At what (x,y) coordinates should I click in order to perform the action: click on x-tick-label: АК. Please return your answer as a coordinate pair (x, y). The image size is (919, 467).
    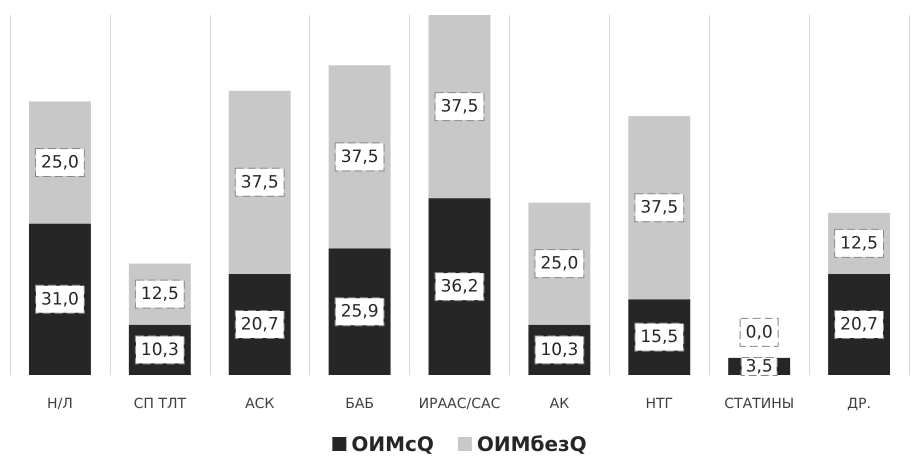
    Looking at the image, I should click on (560, 404).